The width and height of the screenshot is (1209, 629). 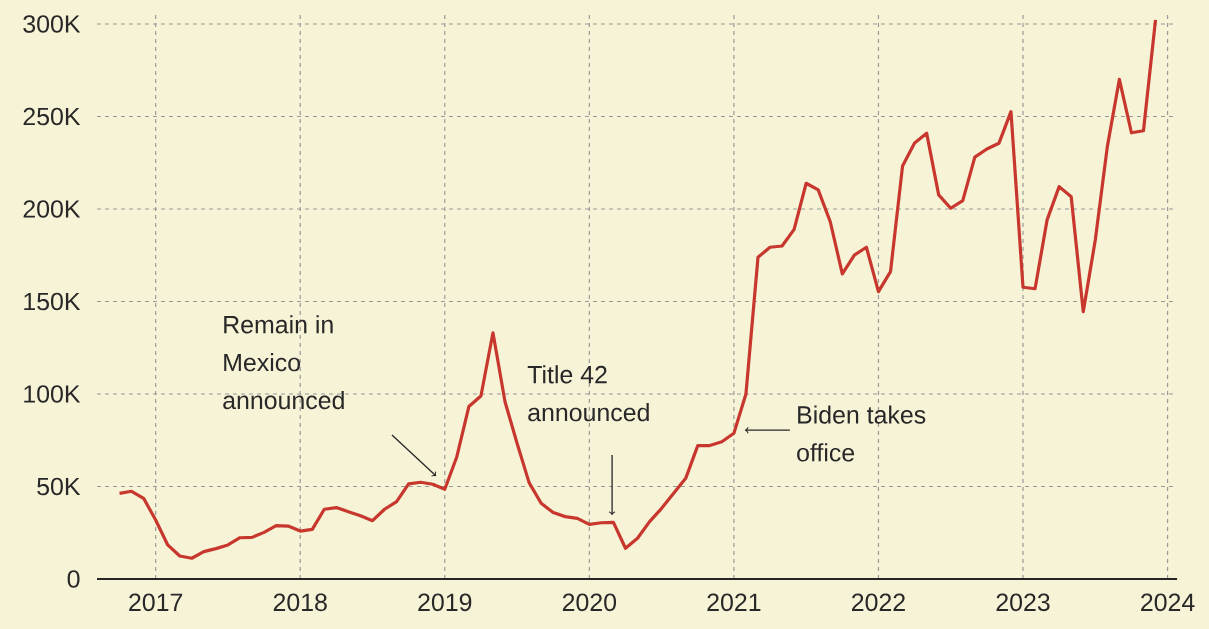 What do you see at coordinates (52, 301) in the screenshot?
I see `y-tick-label: 150K` at bounding box center [52, 301].